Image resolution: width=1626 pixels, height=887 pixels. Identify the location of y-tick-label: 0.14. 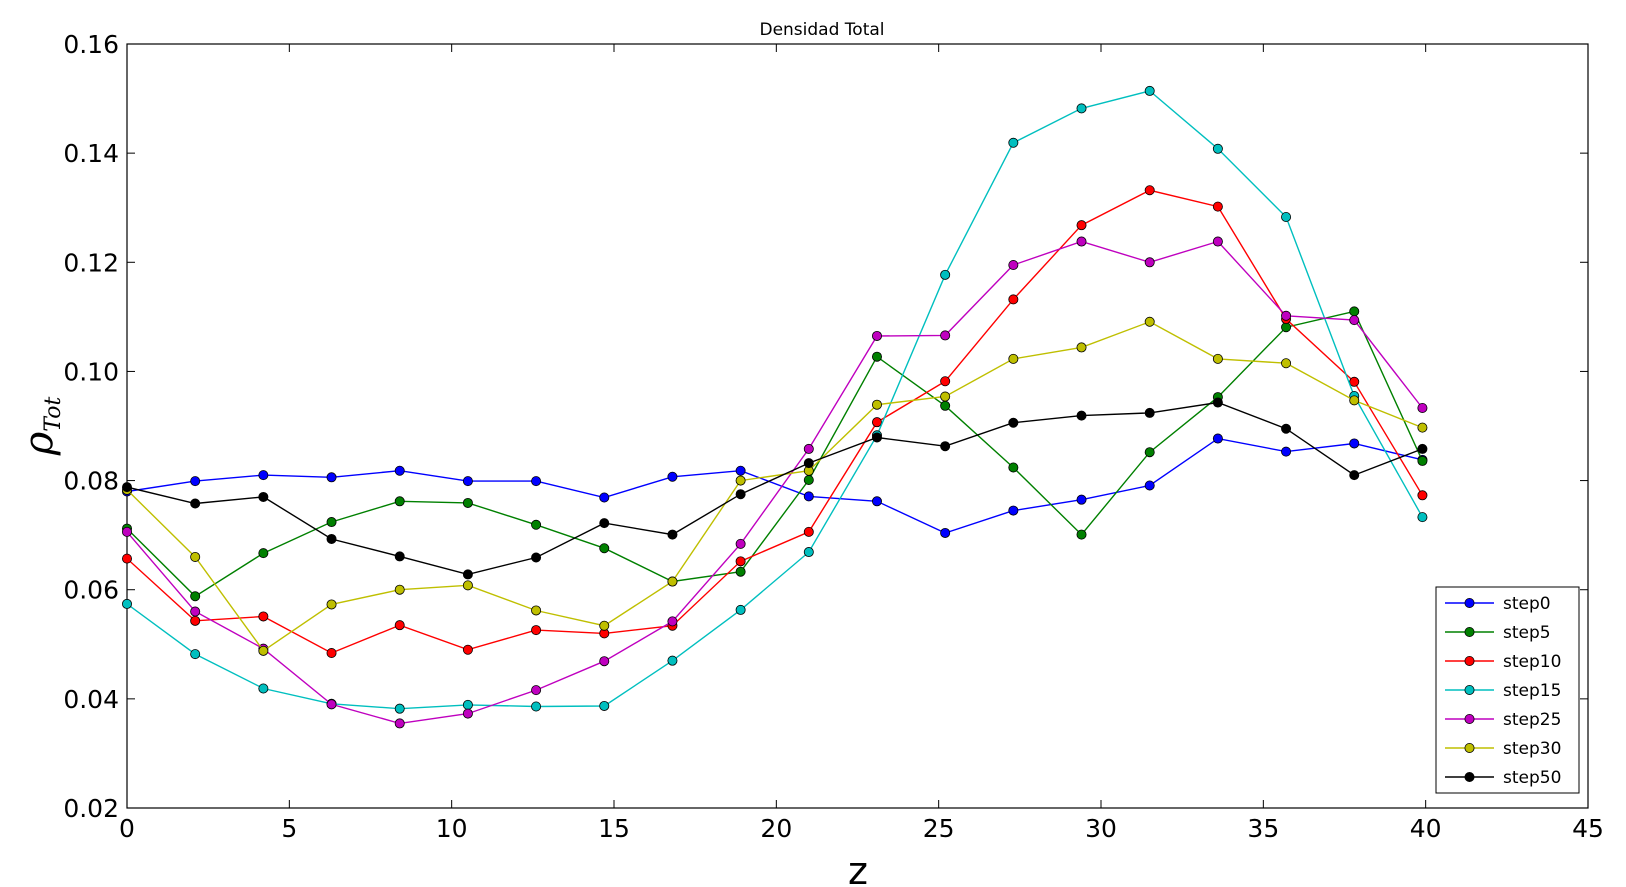
(91, 153).